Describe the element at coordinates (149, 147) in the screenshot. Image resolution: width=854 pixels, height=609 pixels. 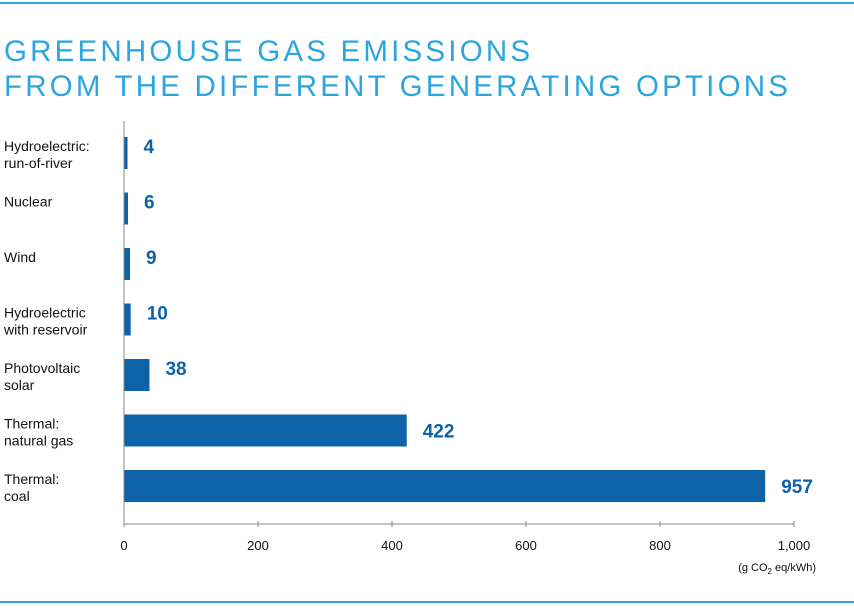
I see `value-label-0: 4` at that location.